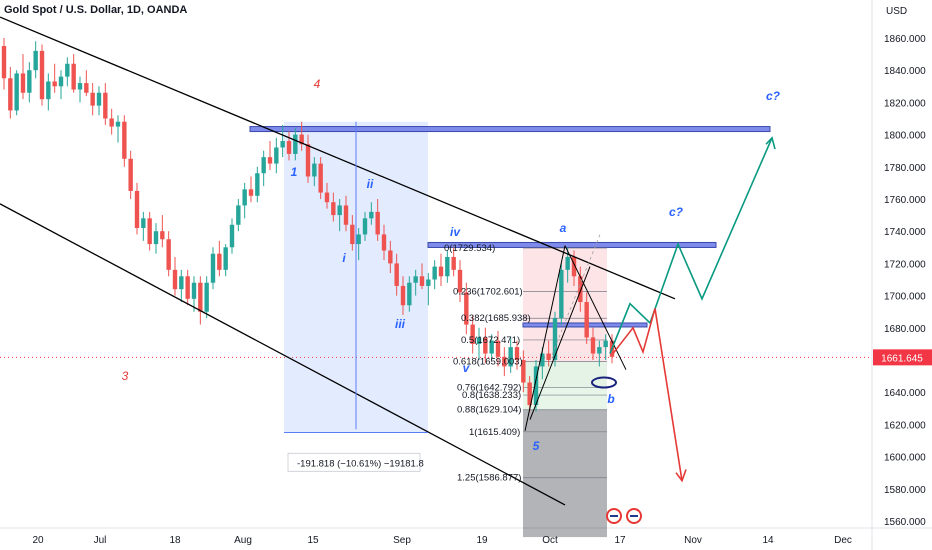 The height and width of the screenshot is (550, 932). I want to click on y-tick-label: 1780.000, so click(905, 168).